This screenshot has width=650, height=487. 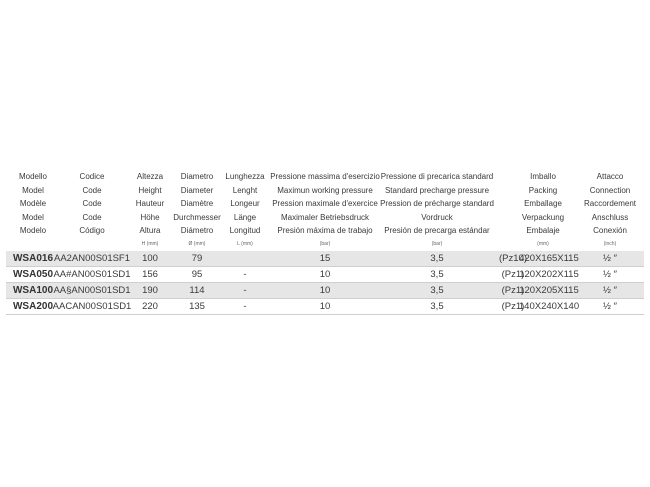 I want to click on cell: (Pz10), so click(x=513, y=258).